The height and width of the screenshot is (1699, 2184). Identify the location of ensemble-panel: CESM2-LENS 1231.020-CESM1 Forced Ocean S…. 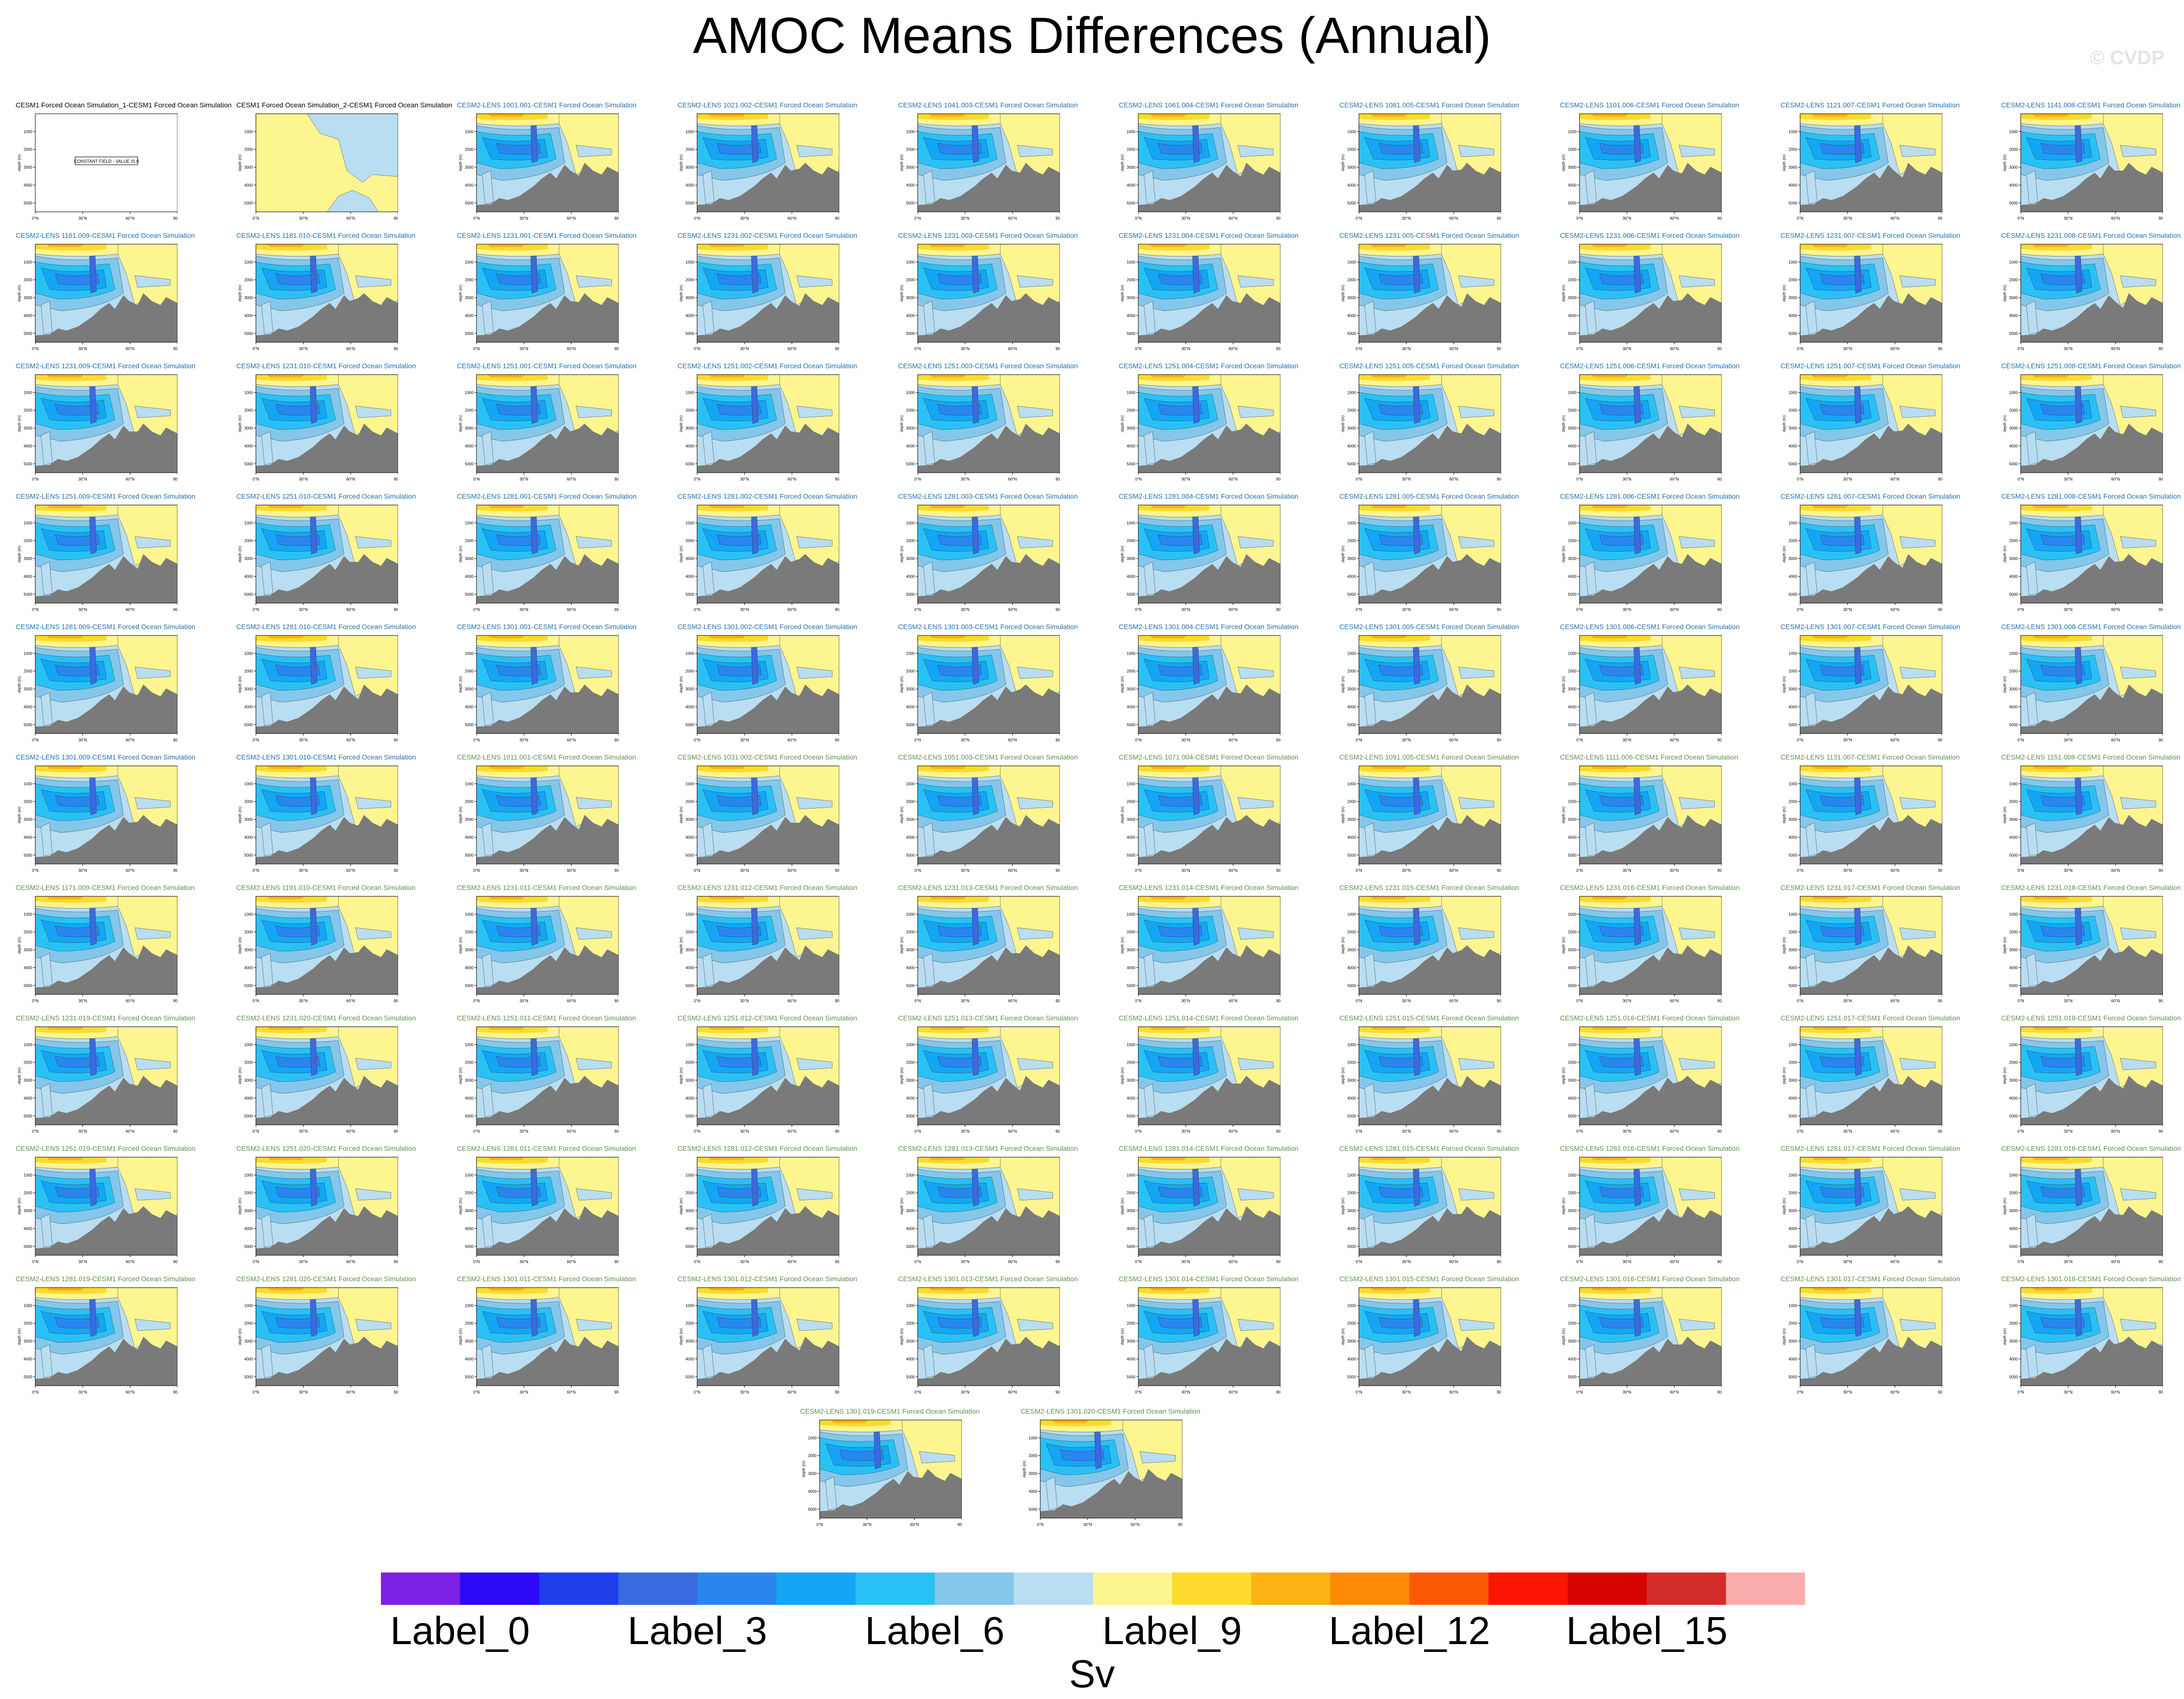
(326, 1078).